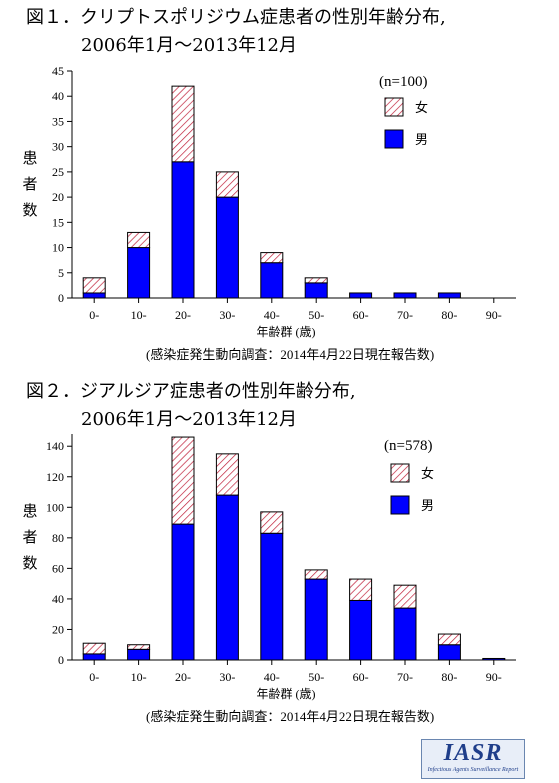 This screenshot has width=559, height=783. I want to click on iasr-logo-text: IASR, so click(473, 753).